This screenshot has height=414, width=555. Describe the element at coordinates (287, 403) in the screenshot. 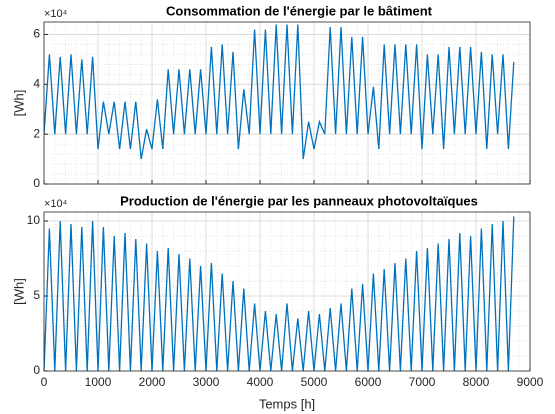

I see `x-axis-label: Temps [h]` at that location.